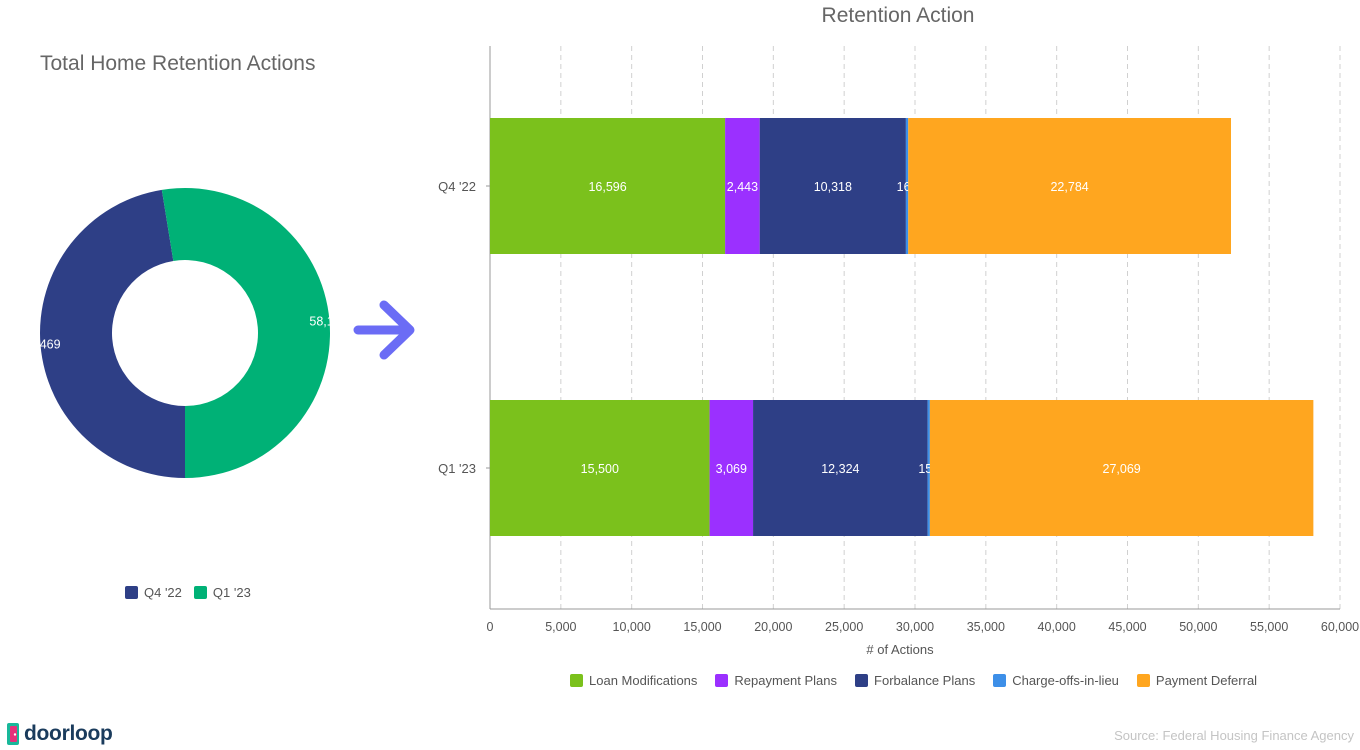  I want to click on legend-label: Payment Deferral, so click(1206, 680).